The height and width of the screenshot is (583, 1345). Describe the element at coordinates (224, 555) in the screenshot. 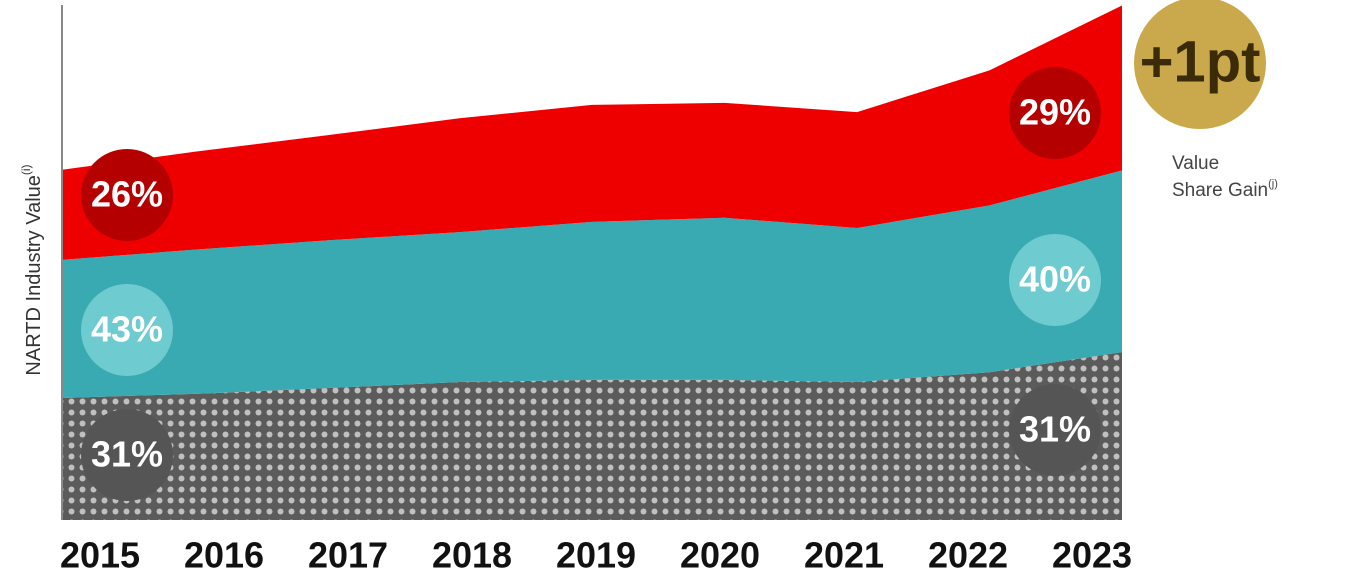

I see `x-tick-label: 2016` at that location.